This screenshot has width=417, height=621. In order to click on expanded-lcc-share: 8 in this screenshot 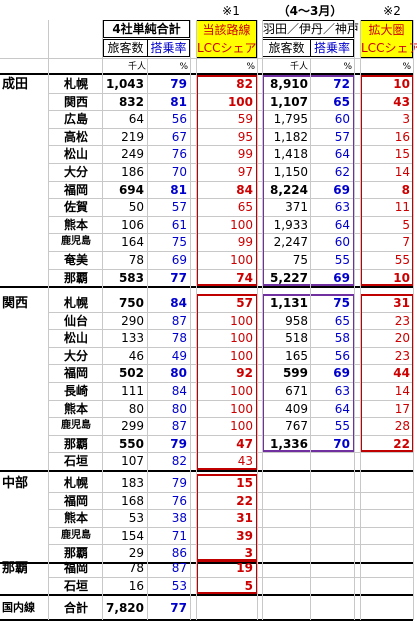, I will do `click(405, 189)`.